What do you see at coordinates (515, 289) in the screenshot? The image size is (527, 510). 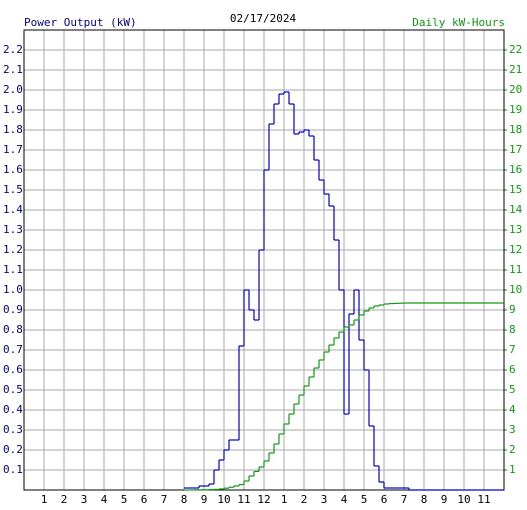 I see `y2-tick-label: 10` at bounding box center [515, 289].